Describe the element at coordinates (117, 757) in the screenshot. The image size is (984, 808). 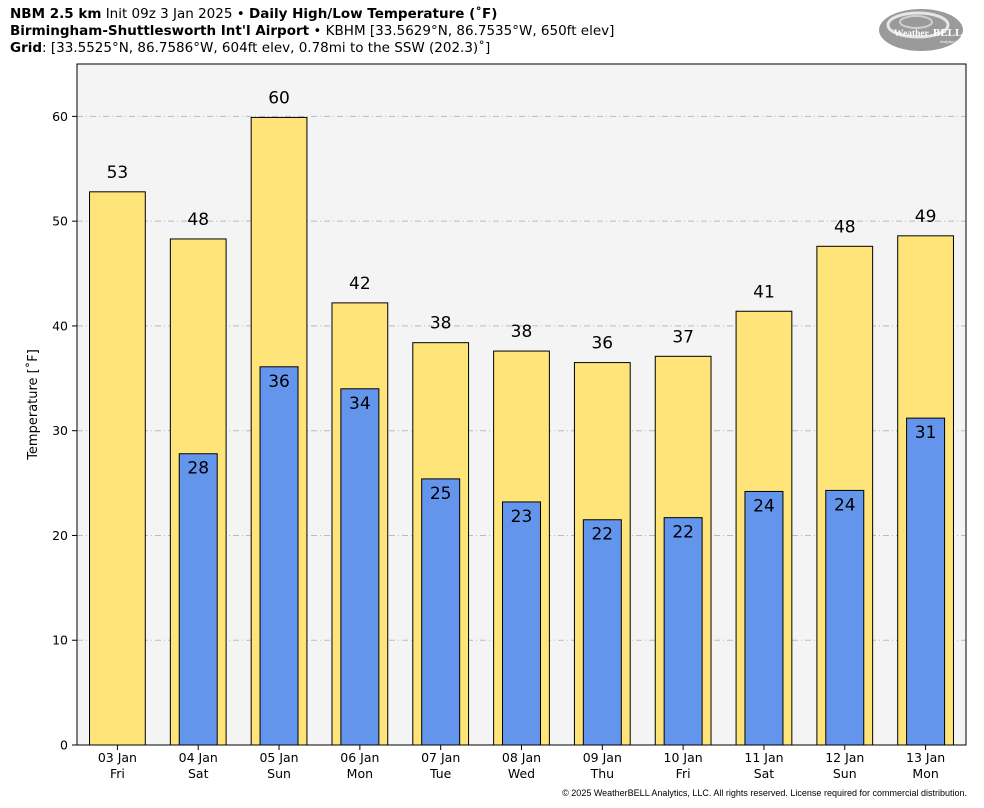
I see `x-tick-label-date: 03 Jan` at that location.